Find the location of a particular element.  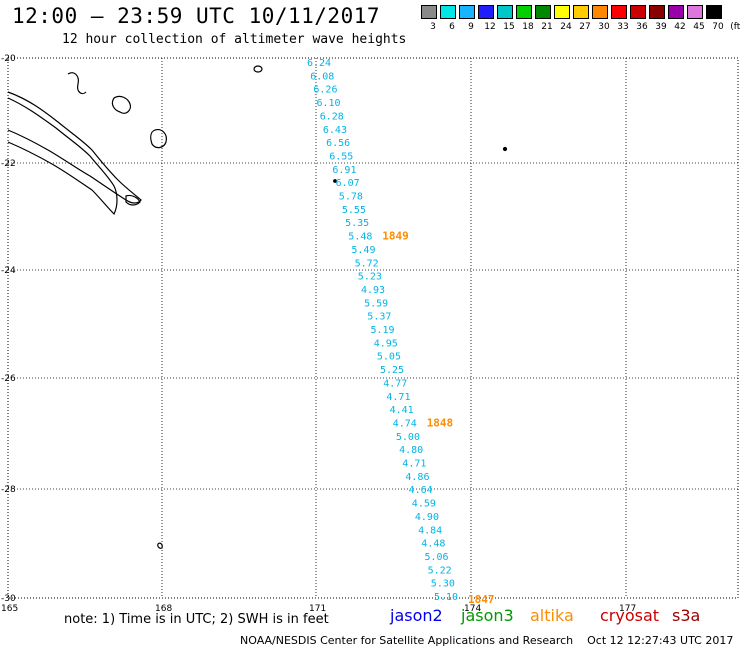

longitude-tick-label: 177 is located at coordinates (627, 609).